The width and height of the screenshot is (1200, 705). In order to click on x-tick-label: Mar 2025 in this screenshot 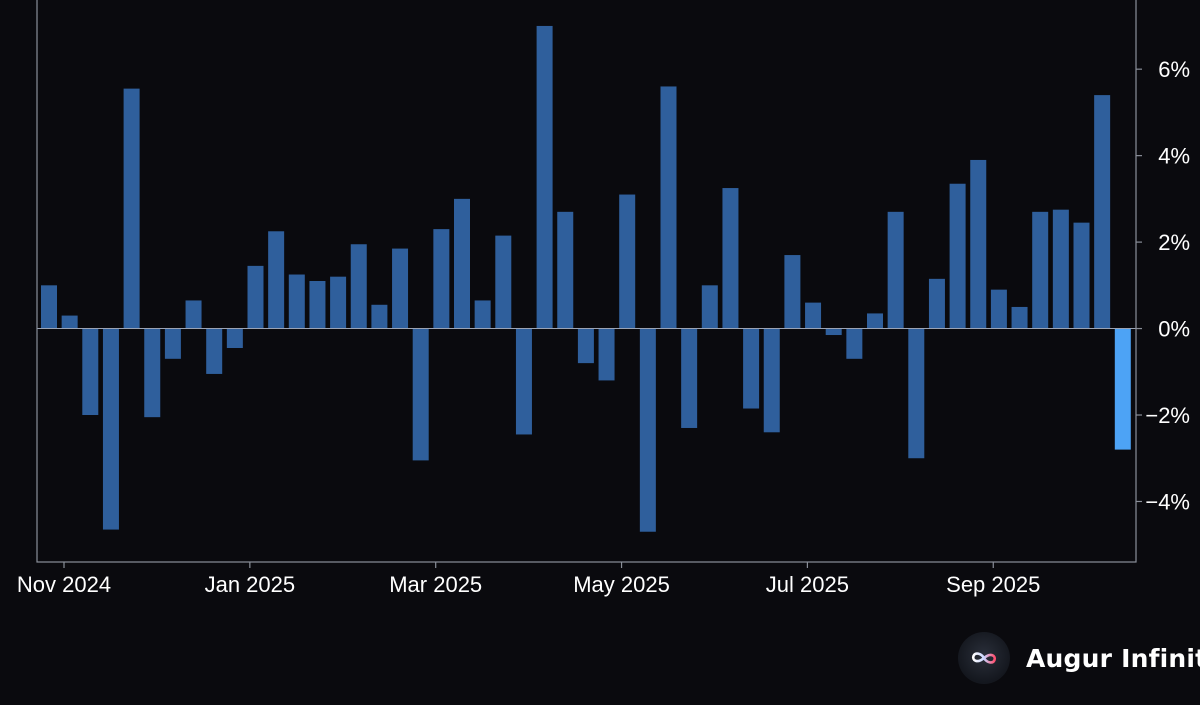, I will do `click(435, 584)`.